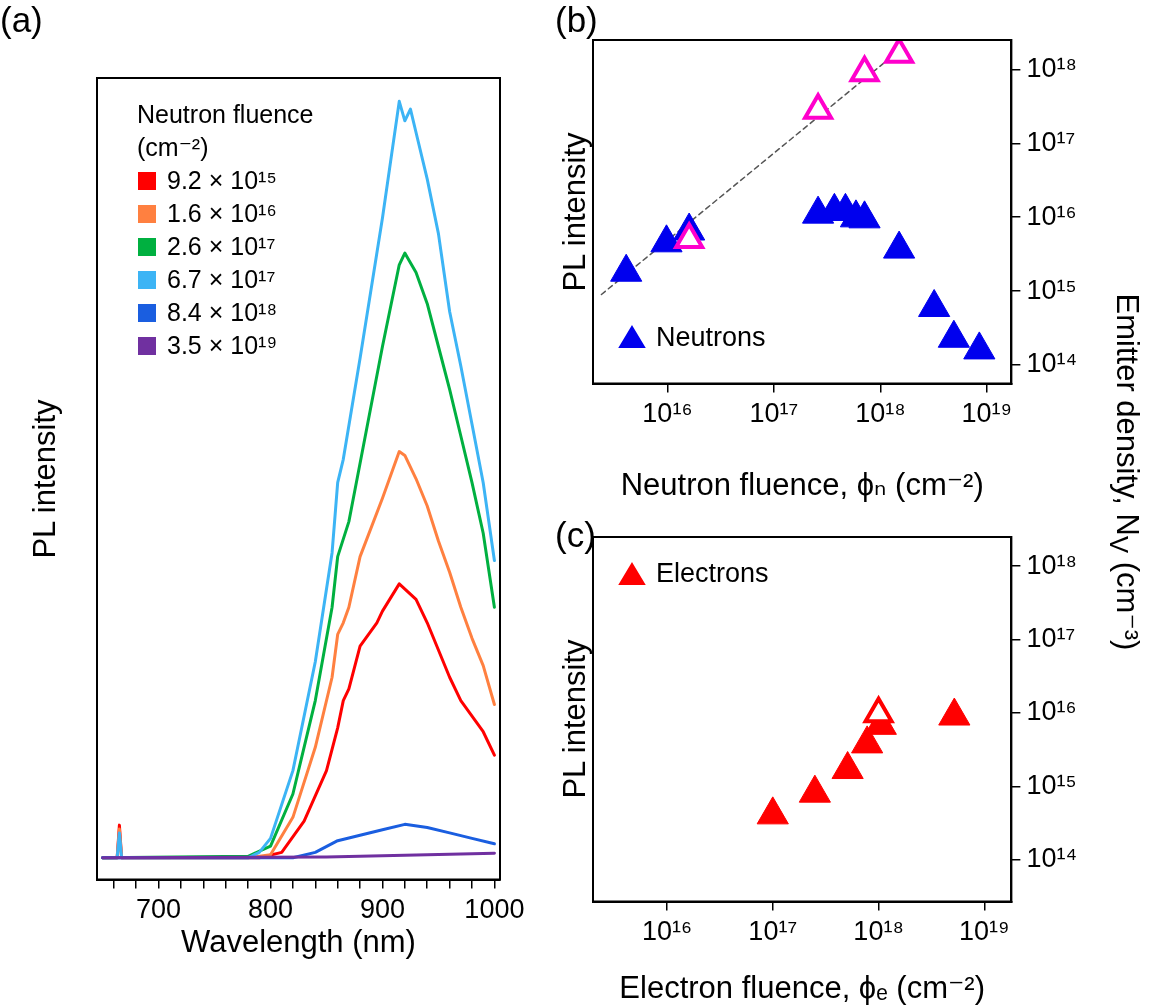 This screenshot has width=1153, height=1008. Describe the element at coordinates (382, 909) in the screenshot. I see `x-tick-label: 900` at that location.